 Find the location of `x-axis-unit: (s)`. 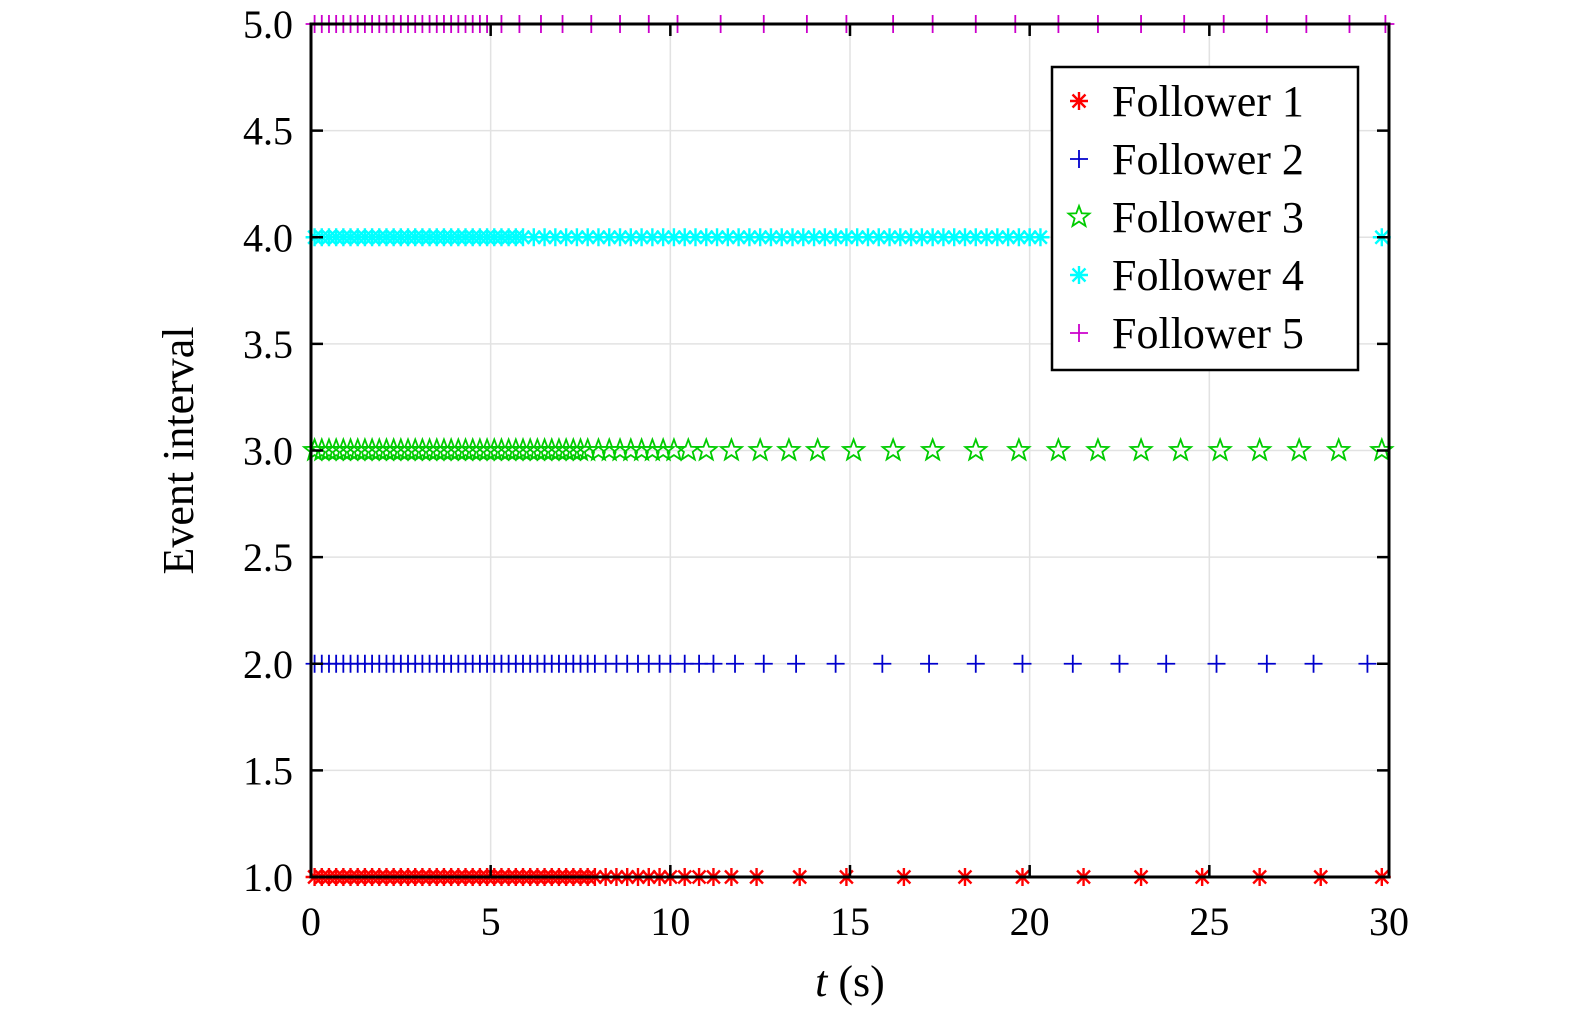

x-axis-unit: (s) is located at coordinates (855, 981).